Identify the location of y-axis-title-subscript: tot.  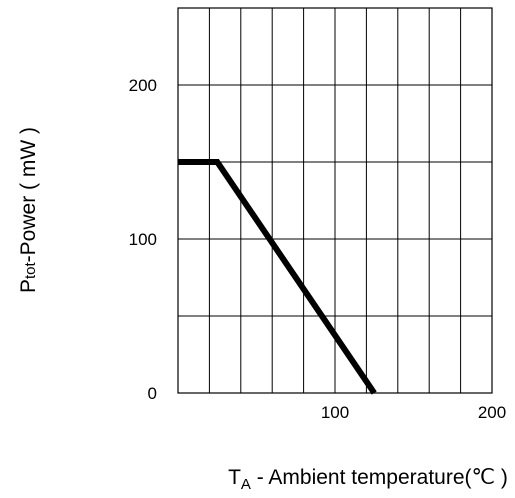
(30, 270).